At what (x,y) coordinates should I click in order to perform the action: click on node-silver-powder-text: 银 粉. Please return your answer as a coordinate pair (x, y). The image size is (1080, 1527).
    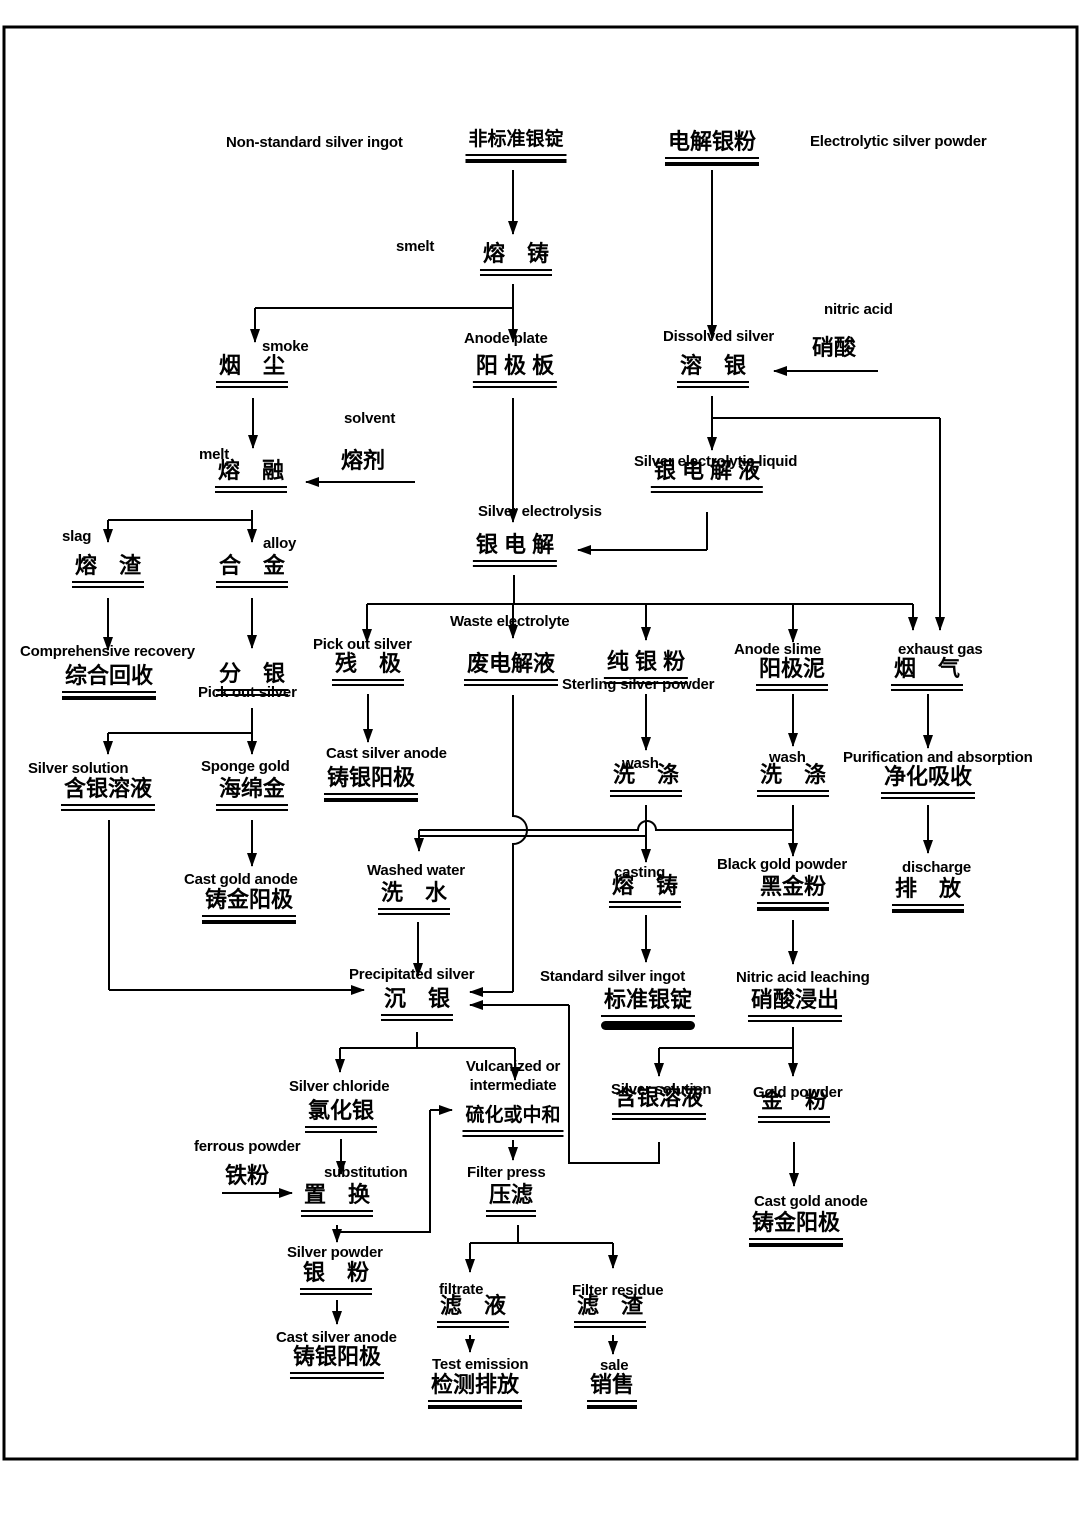
    Looking at the image, I should click on (336, 1272).